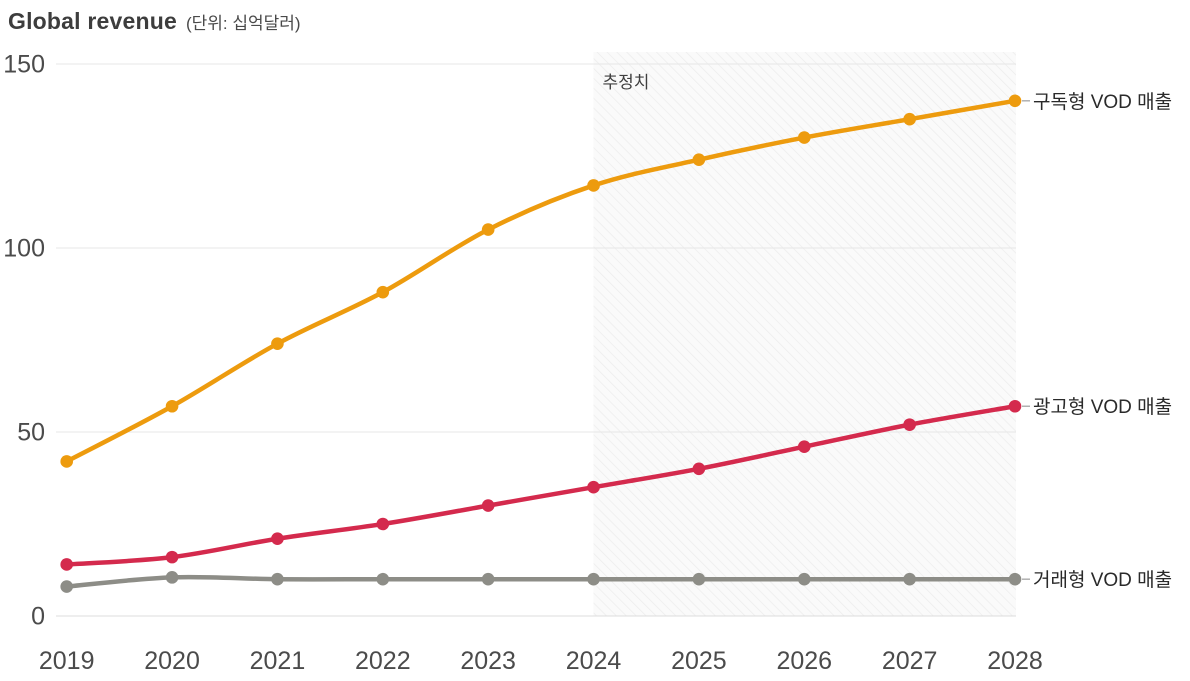 The image size is (1190, 681). Describe the element at coordinates (243, 23) in the screenshot. I see `chart-unit-subtitle: (단위: 십억달러)` at that location.